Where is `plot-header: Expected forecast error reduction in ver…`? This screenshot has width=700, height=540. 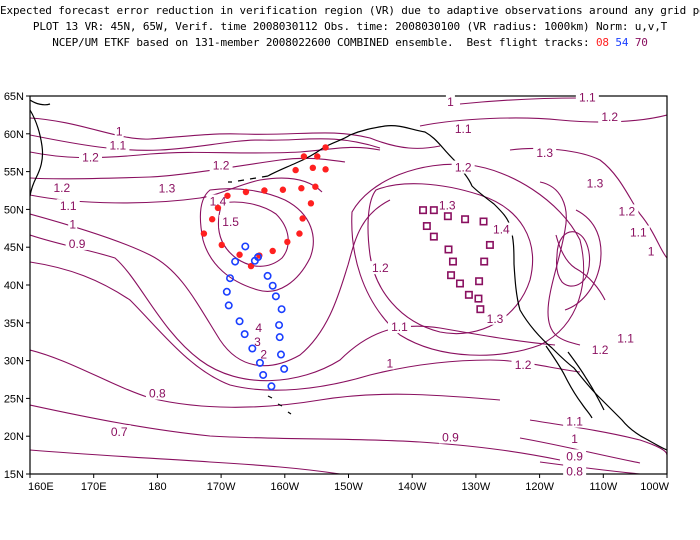 plot-header: Expected forecast error reduction in ver… is located at coordinates (350, 39).